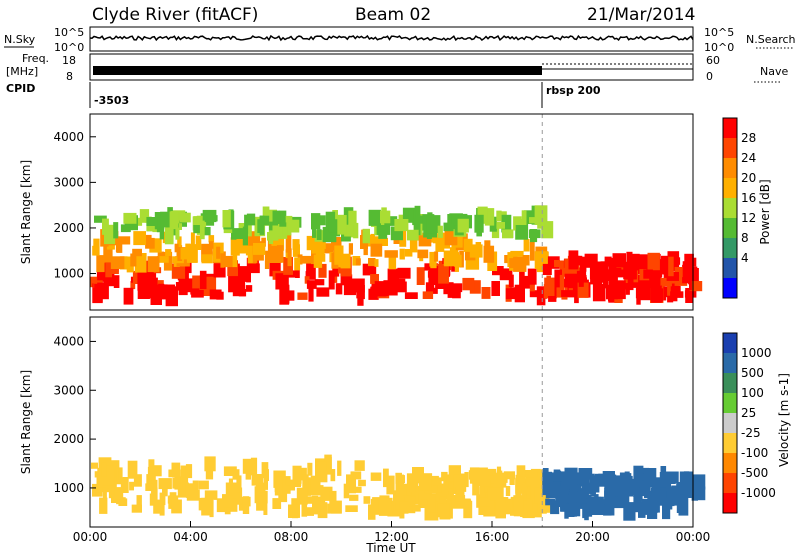 This screenshot has width=800, height=554. I want to click on freq-label-line2: [MHz], so click(22, 71).